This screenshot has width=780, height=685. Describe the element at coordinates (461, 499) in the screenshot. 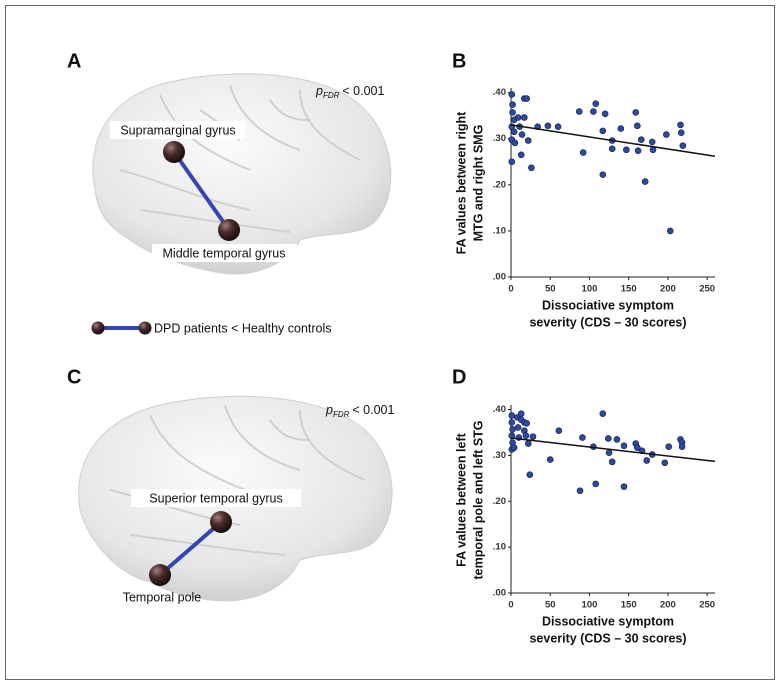

I see `y-axis-title: FA values between left` at that location.